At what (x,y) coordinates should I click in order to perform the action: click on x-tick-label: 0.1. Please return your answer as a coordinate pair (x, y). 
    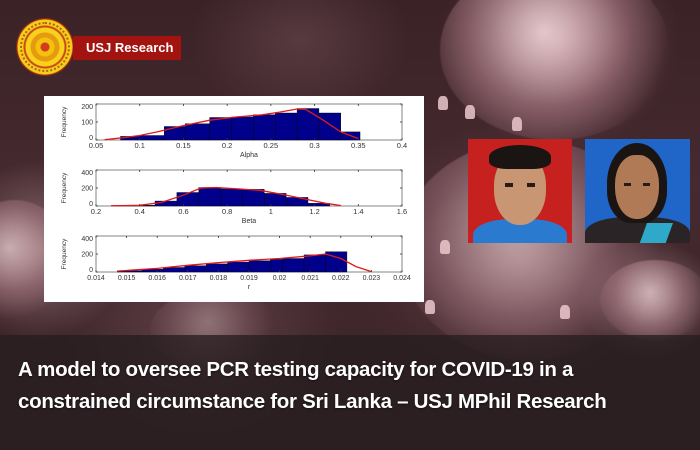
    Looking at the image, I should click on (139, 145).